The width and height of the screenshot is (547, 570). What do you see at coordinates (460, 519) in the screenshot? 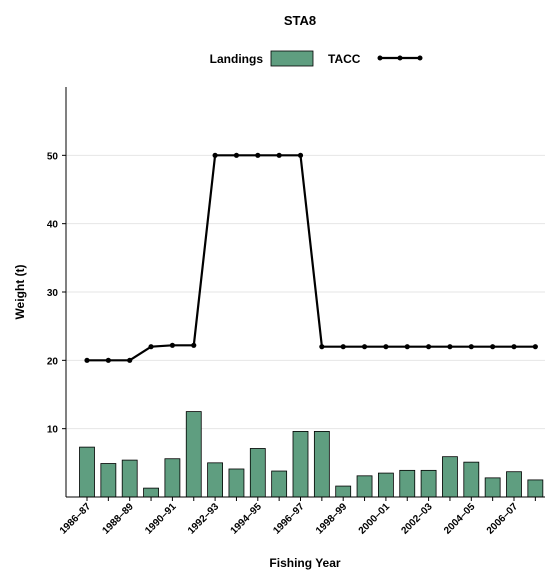
I see `x-tick-label: 2004–05` at bounding box center [460, 519].